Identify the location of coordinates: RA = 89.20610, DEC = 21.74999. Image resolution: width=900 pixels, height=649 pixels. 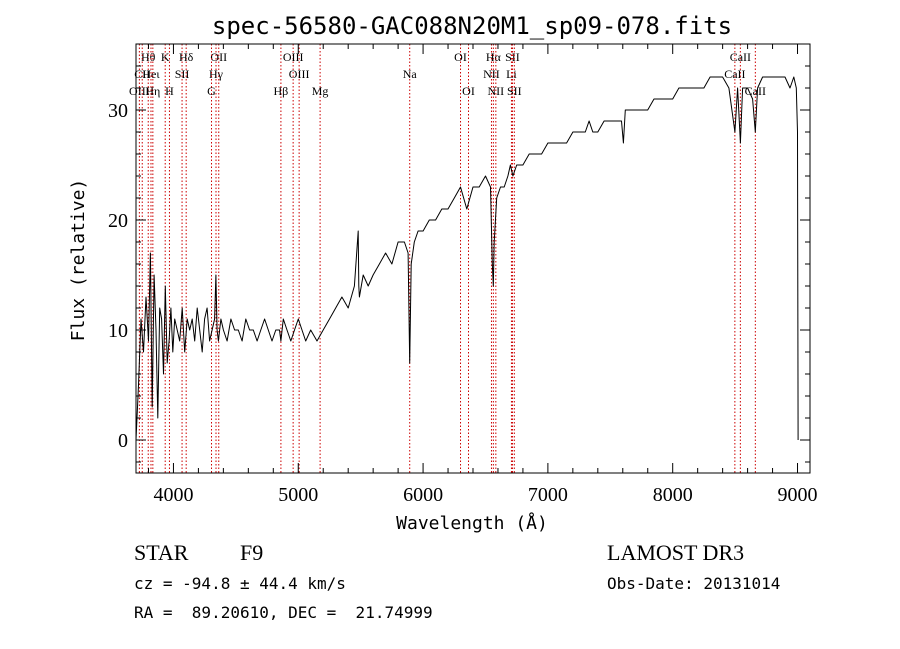
(283, 612).